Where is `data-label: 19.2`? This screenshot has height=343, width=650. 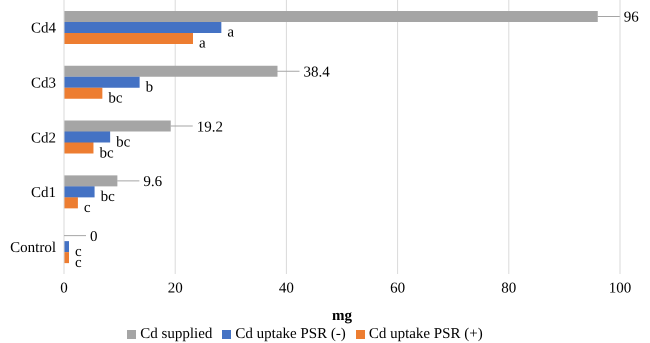 data-label: 19.2 is located at coordinates (209, 127).